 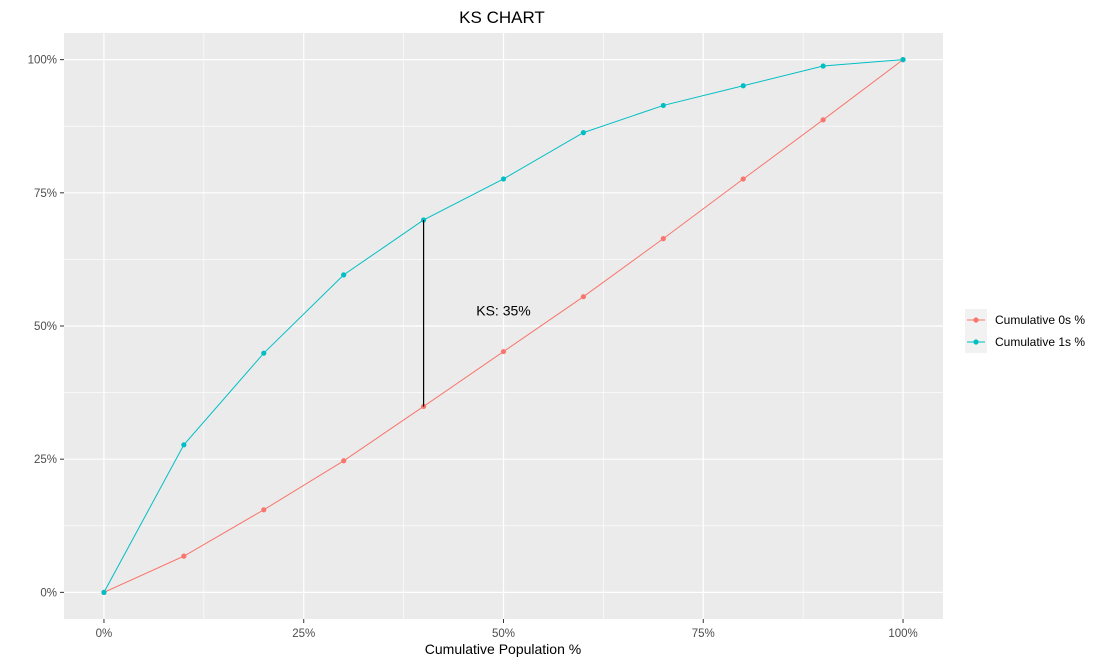 I want to click on annotation-layer: KS: 35%, so click(x=503, y=310).